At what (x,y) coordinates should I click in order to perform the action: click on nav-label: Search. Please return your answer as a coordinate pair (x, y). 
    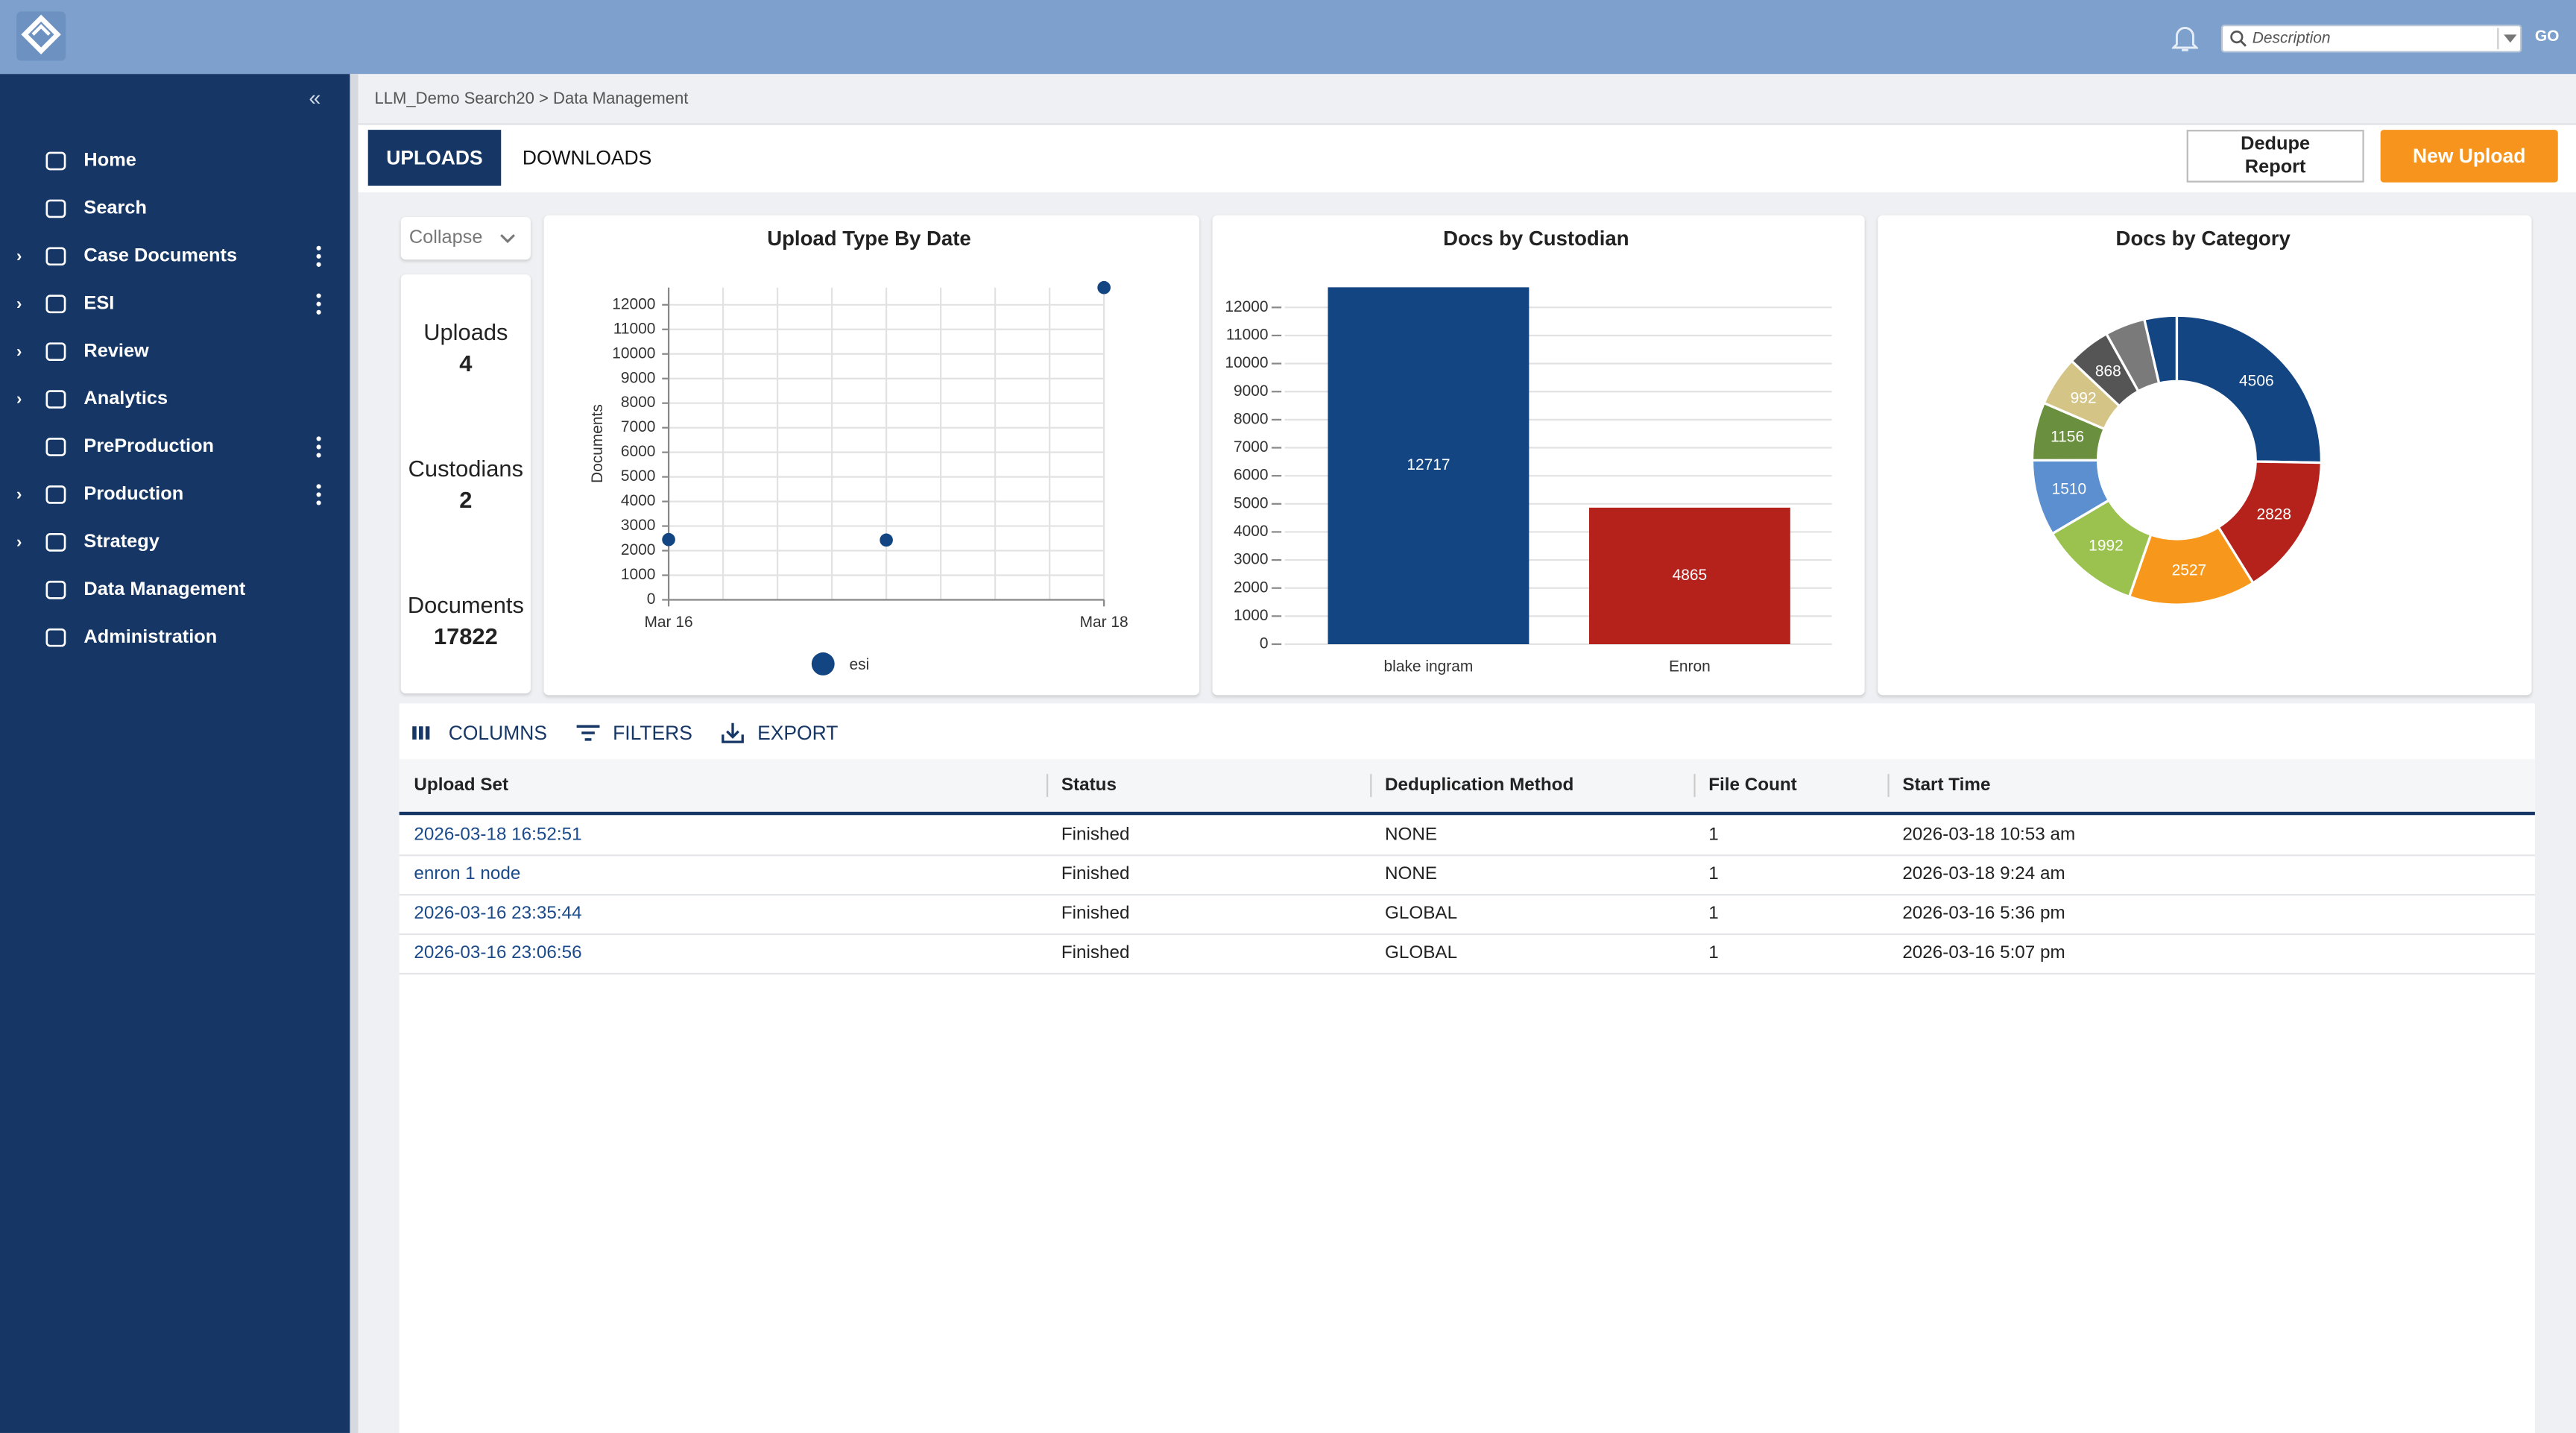
    Looking at the image, I should click on (115, 208).